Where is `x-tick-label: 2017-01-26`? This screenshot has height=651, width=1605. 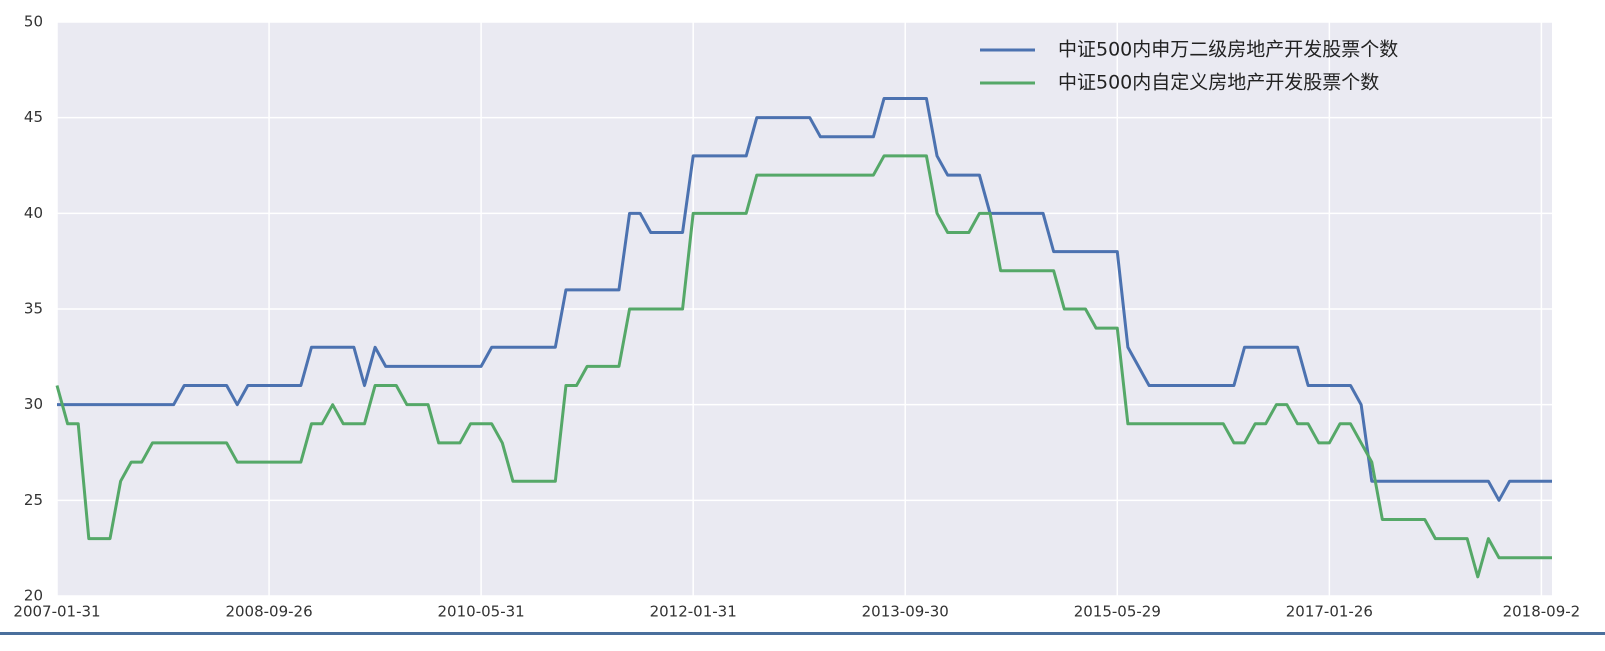
x-tick-label: 2017-01-26 is located at coordinates (1329, 612).